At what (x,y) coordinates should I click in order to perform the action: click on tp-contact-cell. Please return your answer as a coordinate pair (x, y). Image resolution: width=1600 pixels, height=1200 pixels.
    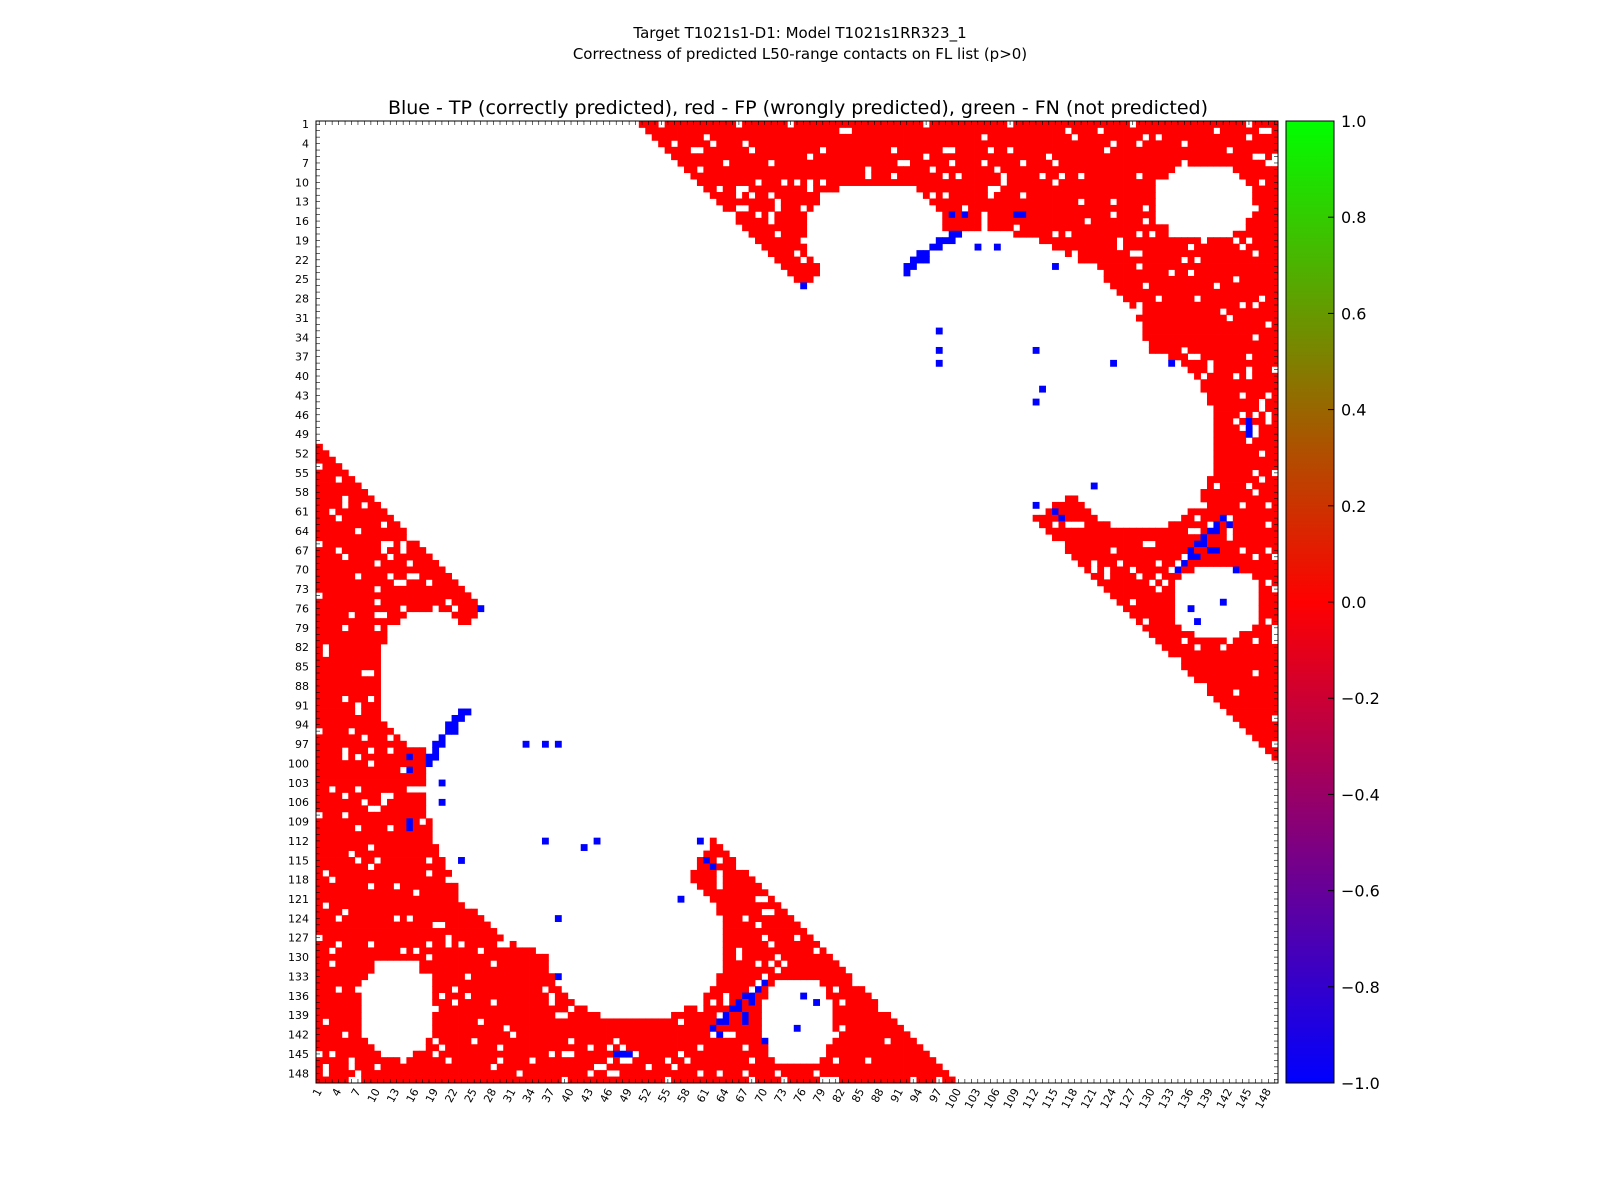
    Looking at the image, I should click on (623, 1054).